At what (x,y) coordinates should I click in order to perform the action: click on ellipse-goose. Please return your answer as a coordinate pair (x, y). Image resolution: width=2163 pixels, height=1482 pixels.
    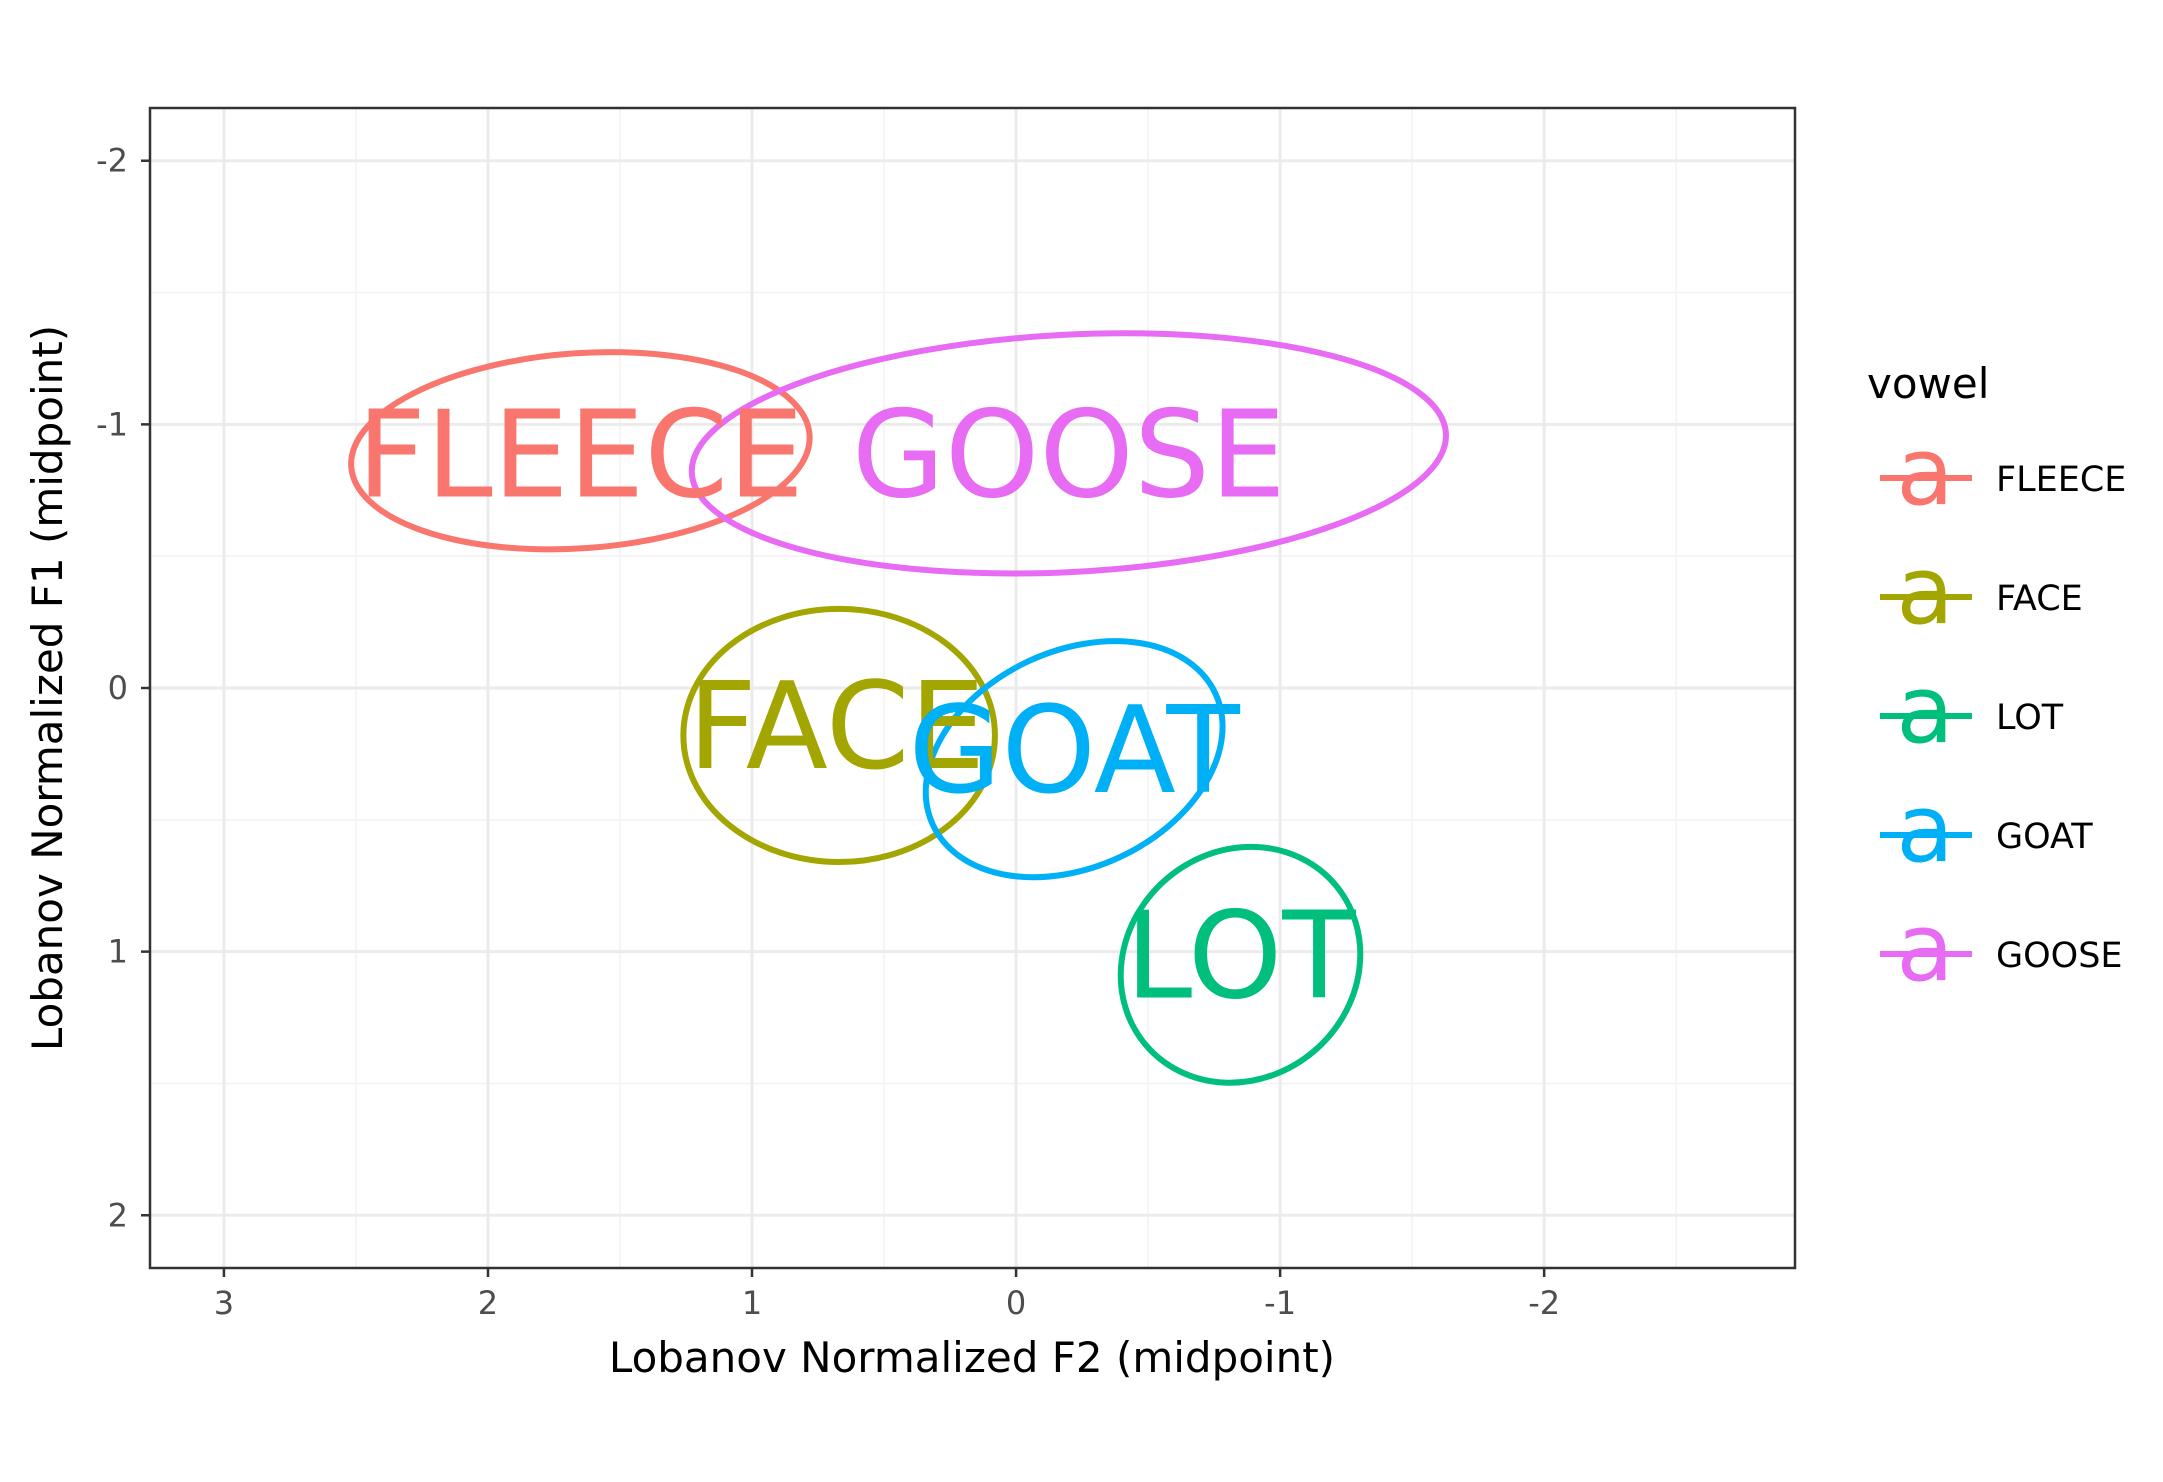
    Looking at the image, I should click on (1068, 453).